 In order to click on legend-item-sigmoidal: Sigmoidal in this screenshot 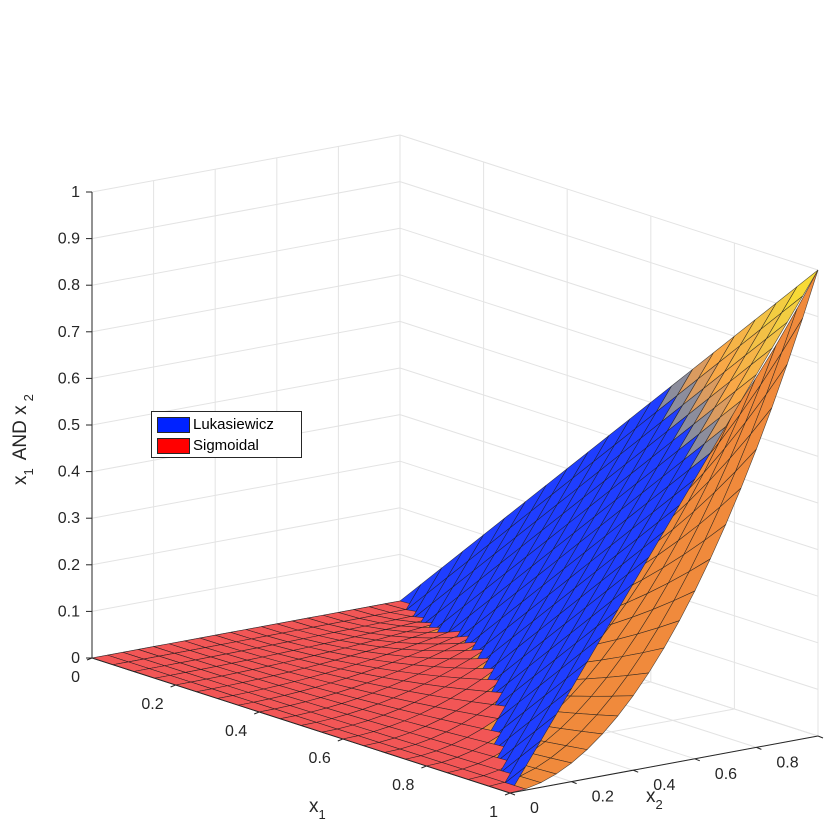, I will do `click(226, 445)`.